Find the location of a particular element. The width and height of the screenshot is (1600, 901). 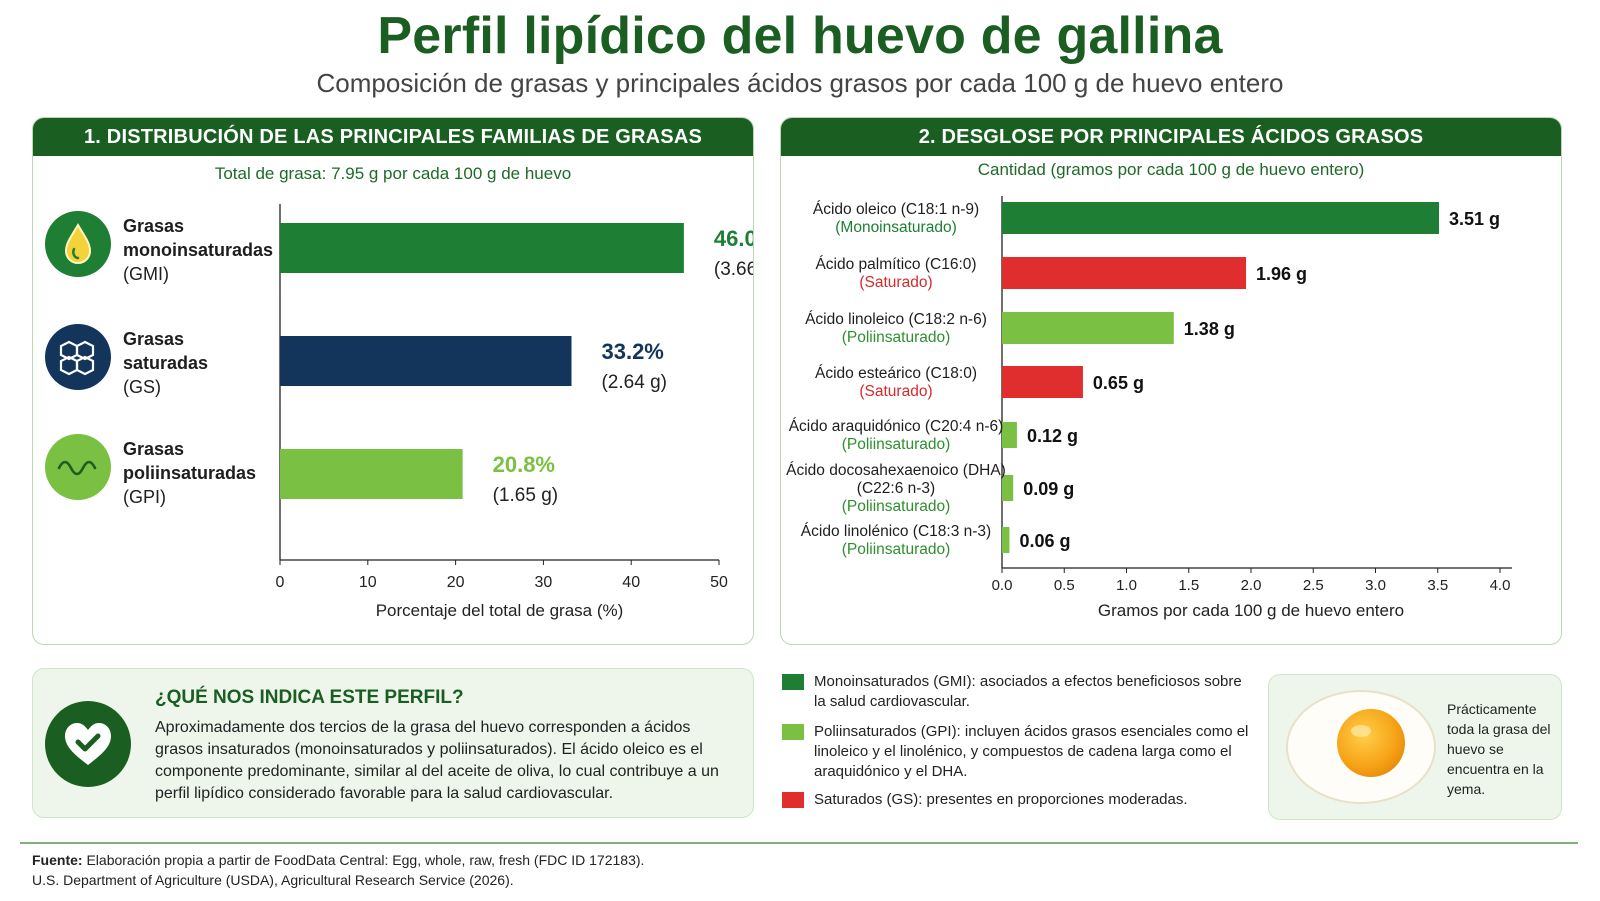

x-tick-label: 0 is located at coordinates (280, 582).